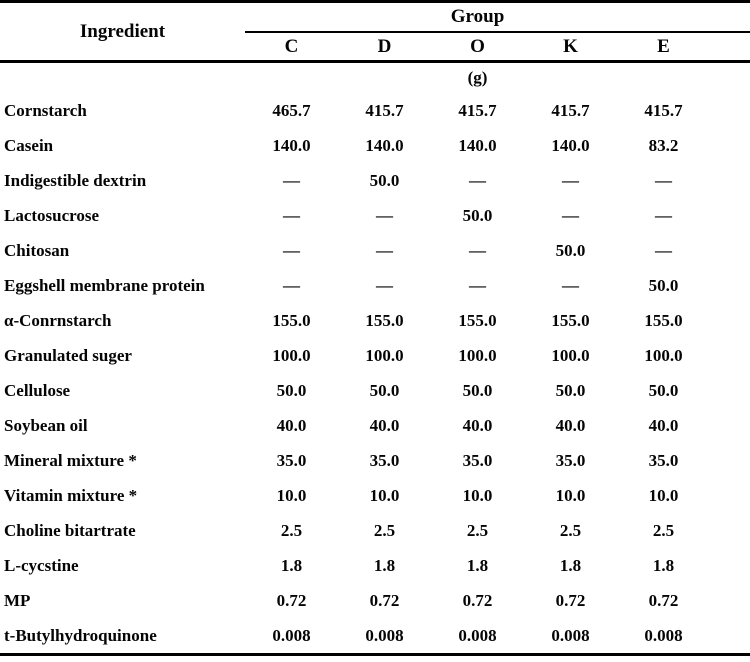 Image resolution: width=750 pixels, height=662 pixels. I want to click on value-cell-o: 40.0, so click(477, 425).